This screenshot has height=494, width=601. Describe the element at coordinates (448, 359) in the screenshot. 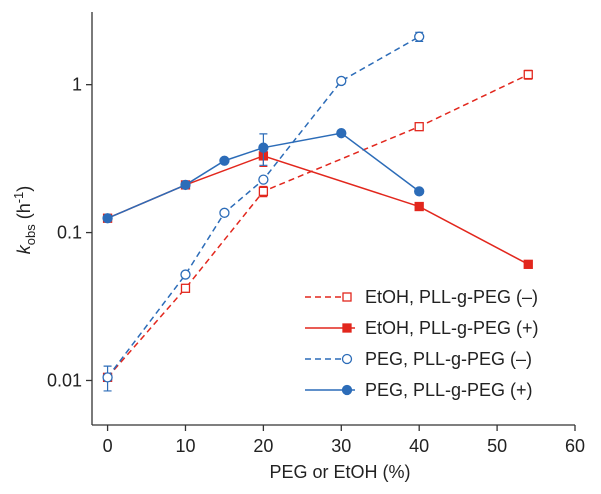

I see `legend-label: PEG, PLL-g-PEG (–)` at that location.